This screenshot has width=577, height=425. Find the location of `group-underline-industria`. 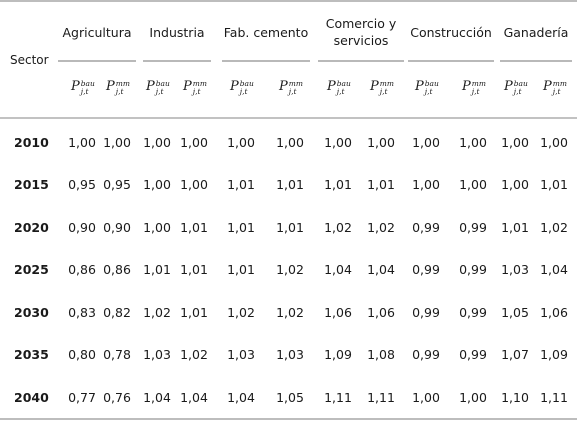

group-underline-industria is located at coordinates (177, 61).